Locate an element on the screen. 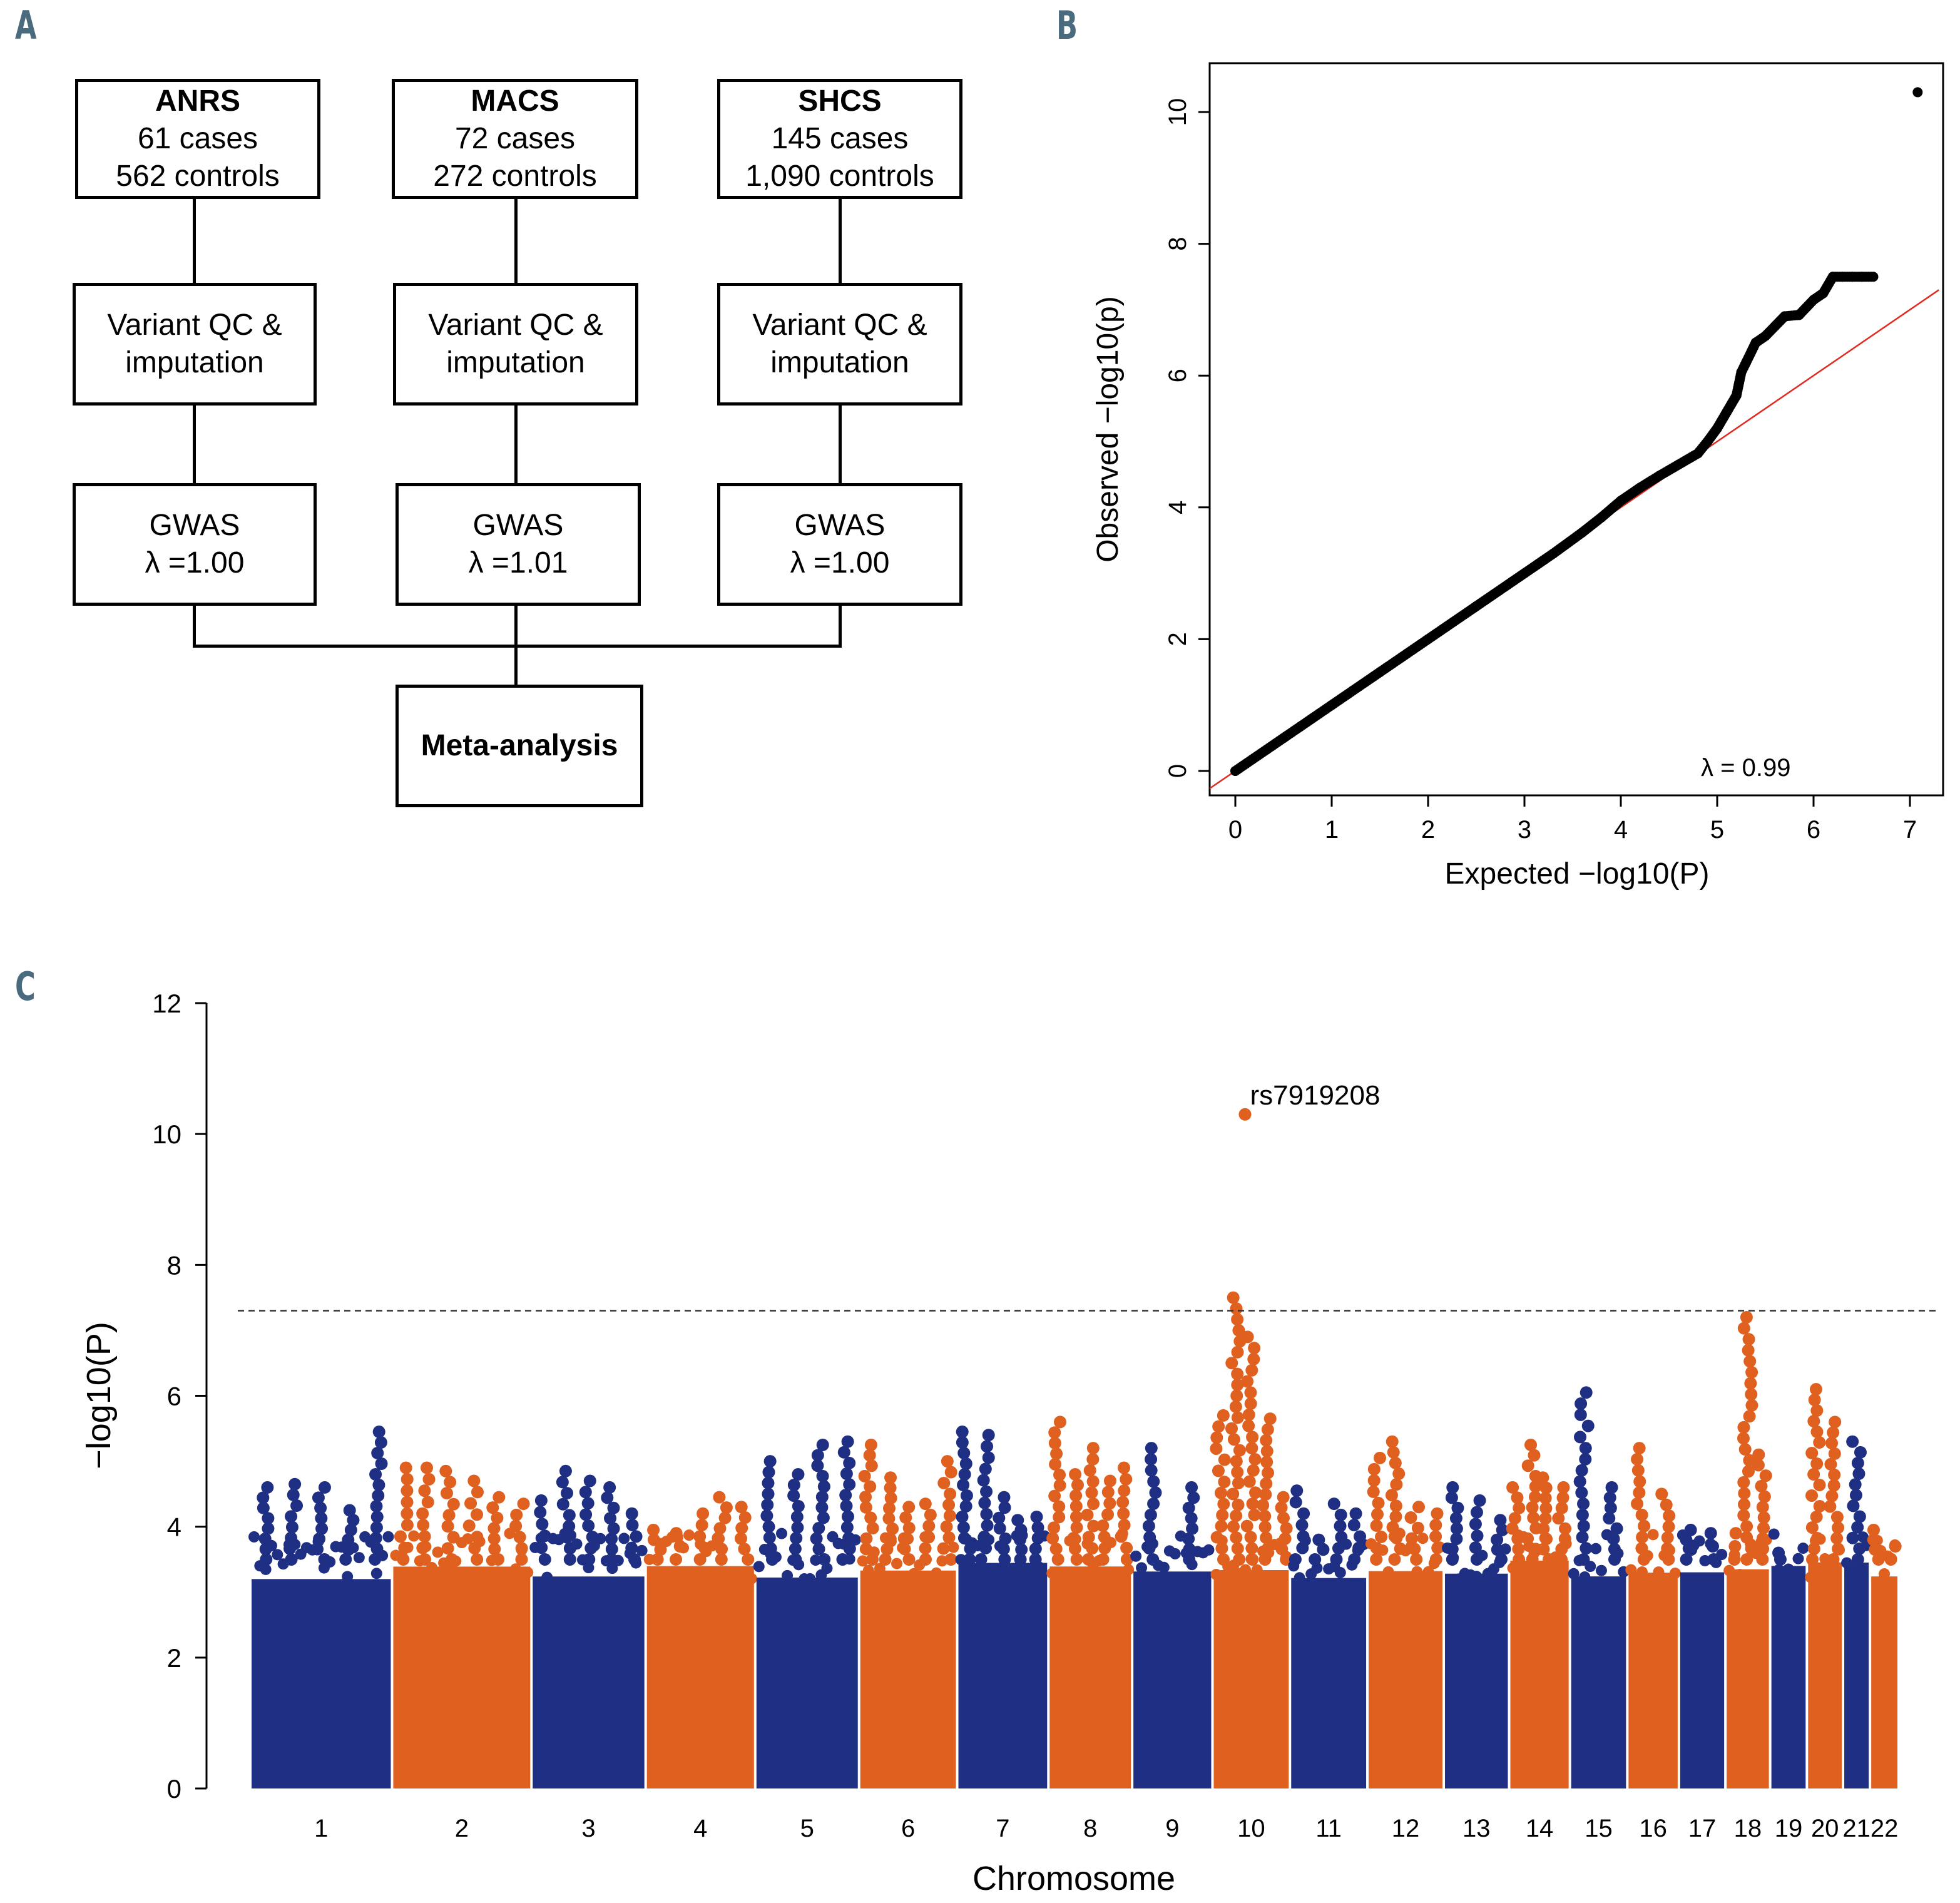  chromosome-label: 10 is located at coordinates (1251, 1828).